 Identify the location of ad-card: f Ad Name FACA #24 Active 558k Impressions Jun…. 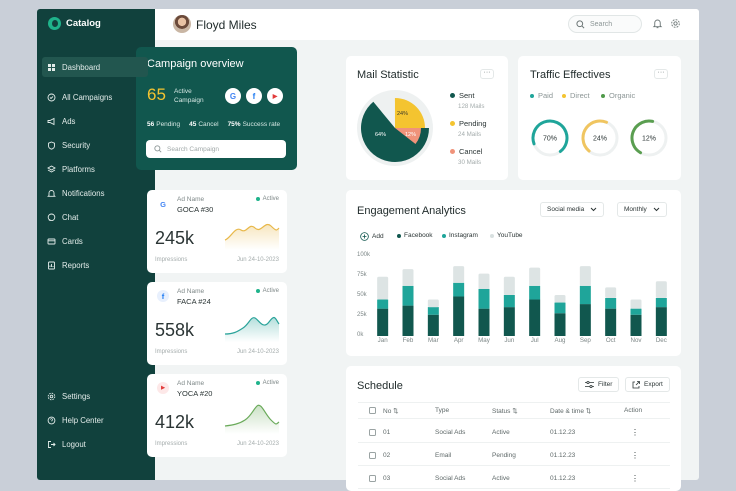
(217, 323).